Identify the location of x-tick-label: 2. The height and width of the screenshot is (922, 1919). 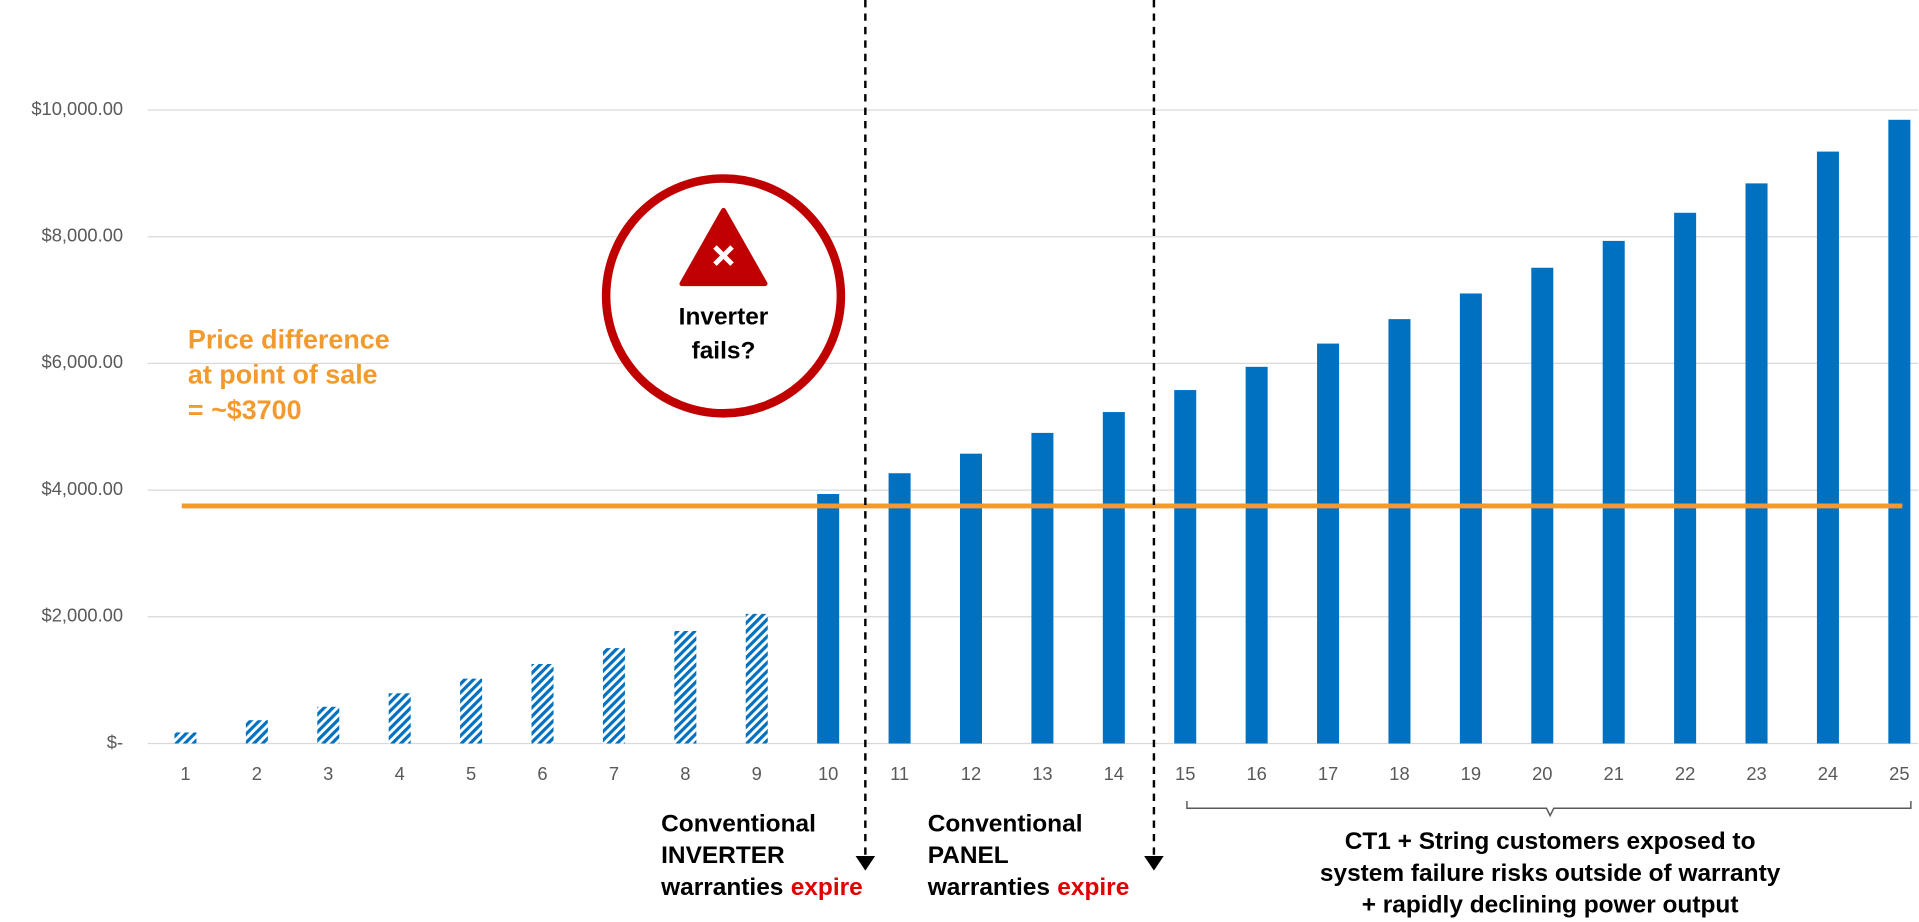
(257, 773).